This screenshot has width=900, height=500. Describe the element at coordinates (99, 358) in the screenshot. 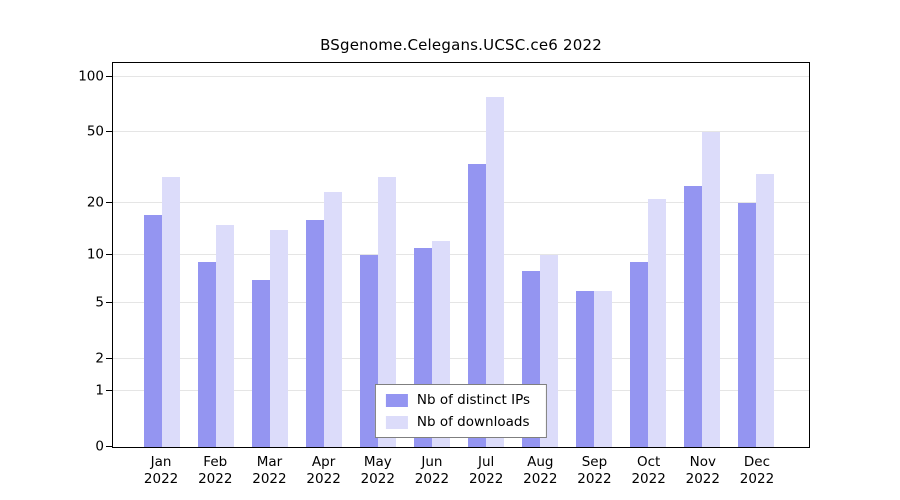

I see `y-axis-tick-label-2: 2` at that location.